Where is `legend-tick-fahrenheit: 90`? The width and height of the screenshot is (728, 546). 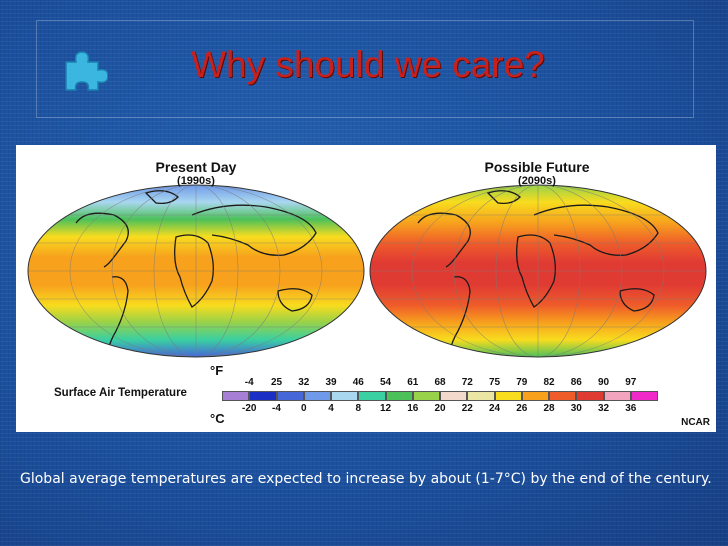
legend-tick-fahrenheit: 90 is located at coordinates (603, 382).